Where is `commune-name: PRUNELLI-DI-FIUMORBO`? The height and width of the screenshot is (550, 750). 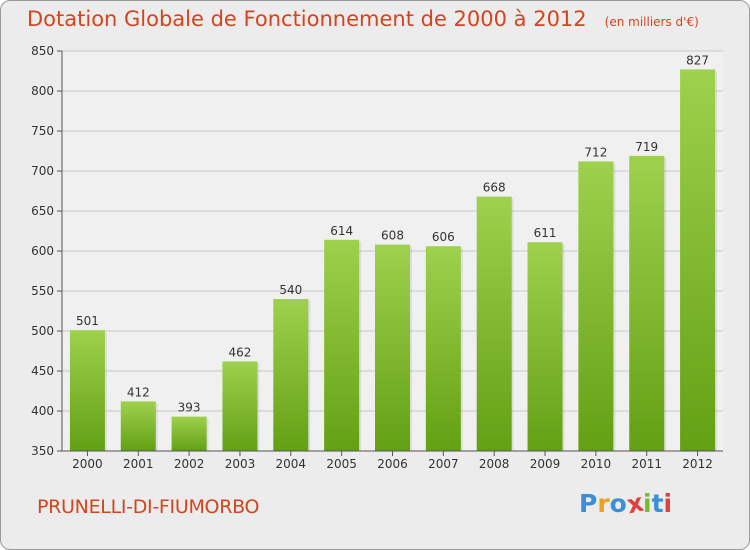 commune-name: PRUNELLI-DI-FIUMORBO is located at coordinates (148, 507).